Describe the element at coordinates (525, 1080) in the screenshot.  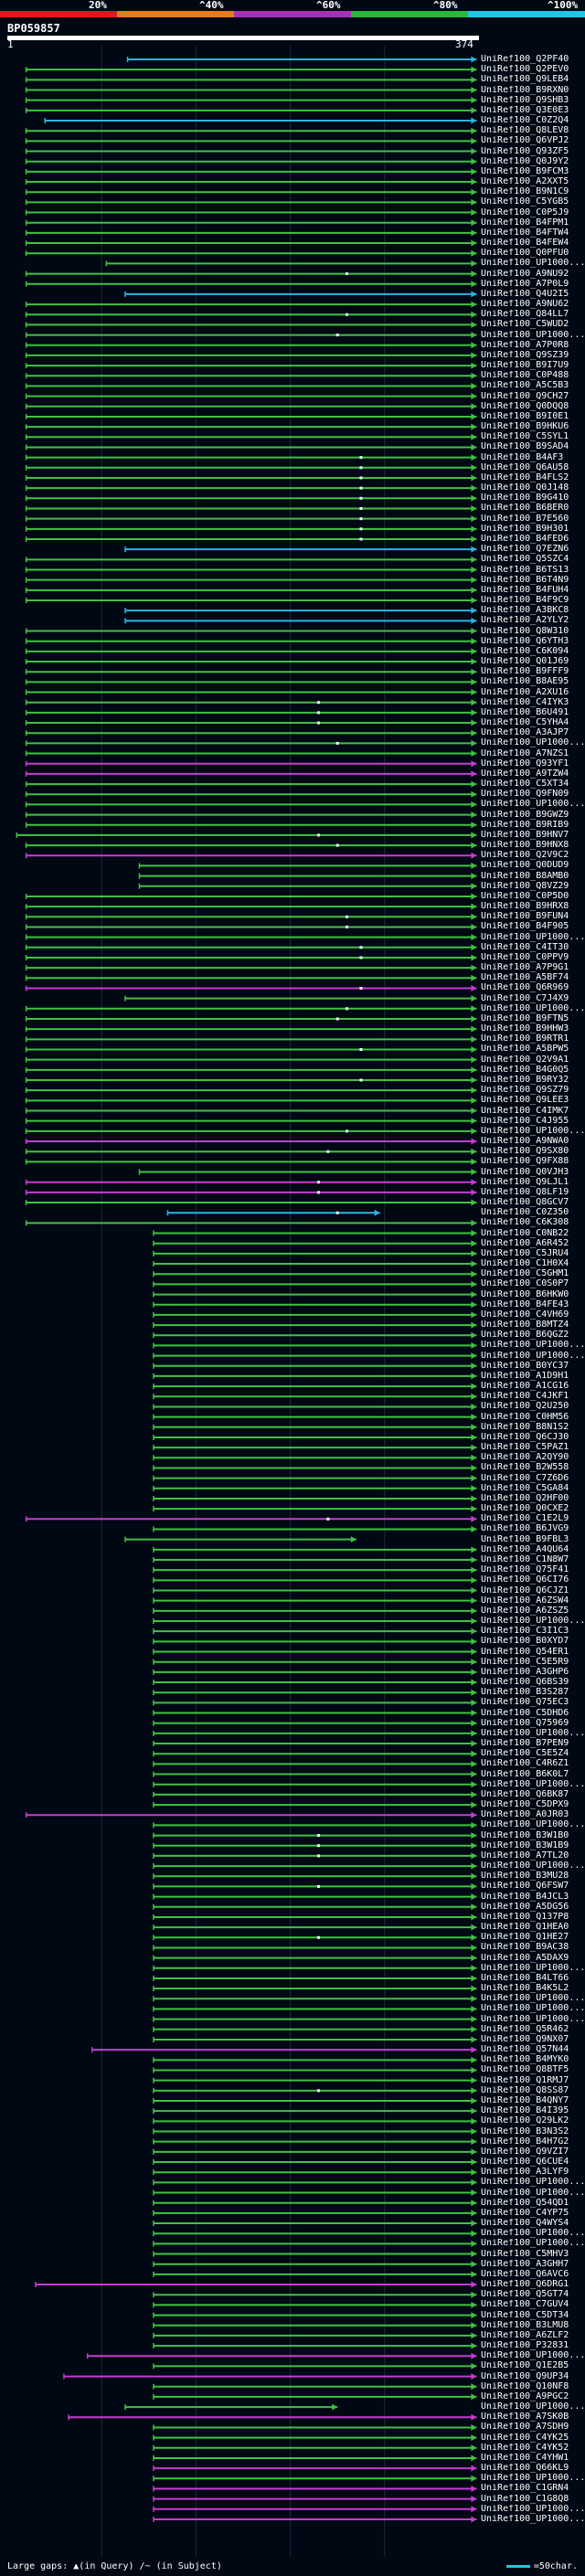
I see `hit-label: UniRef100_B9RY32` at that location.